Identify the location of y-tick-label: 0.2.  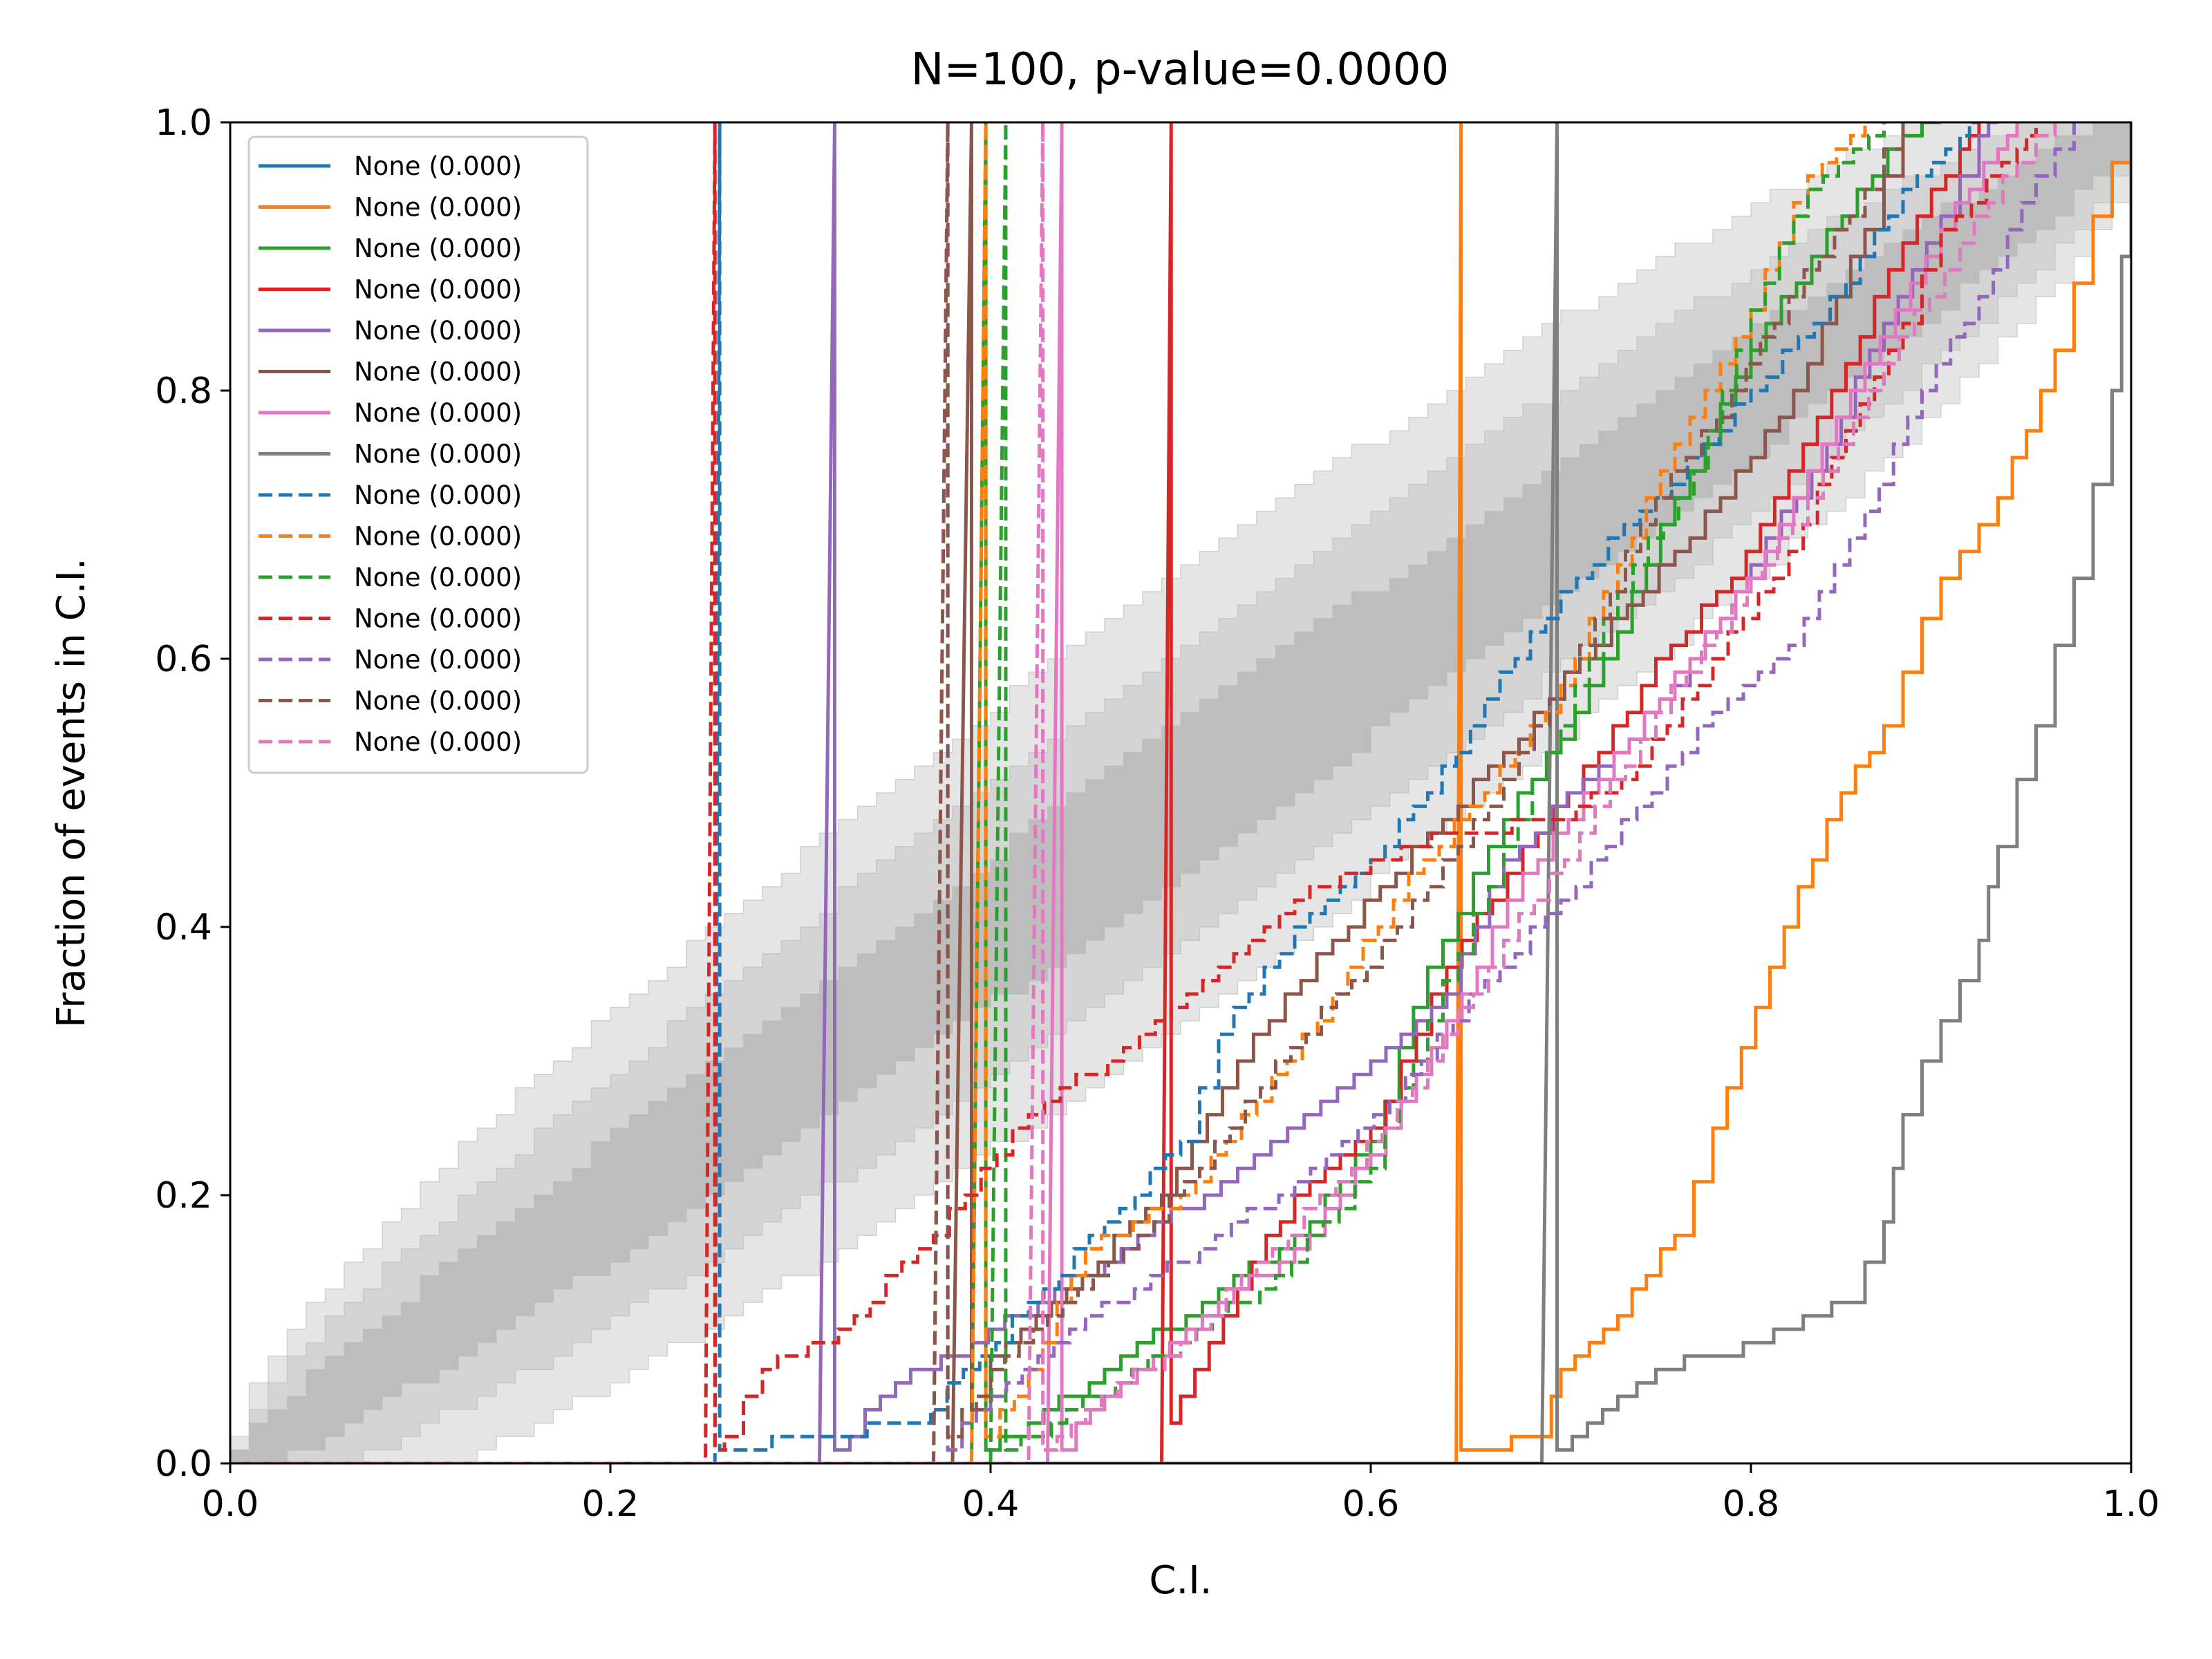
(184, 1196).